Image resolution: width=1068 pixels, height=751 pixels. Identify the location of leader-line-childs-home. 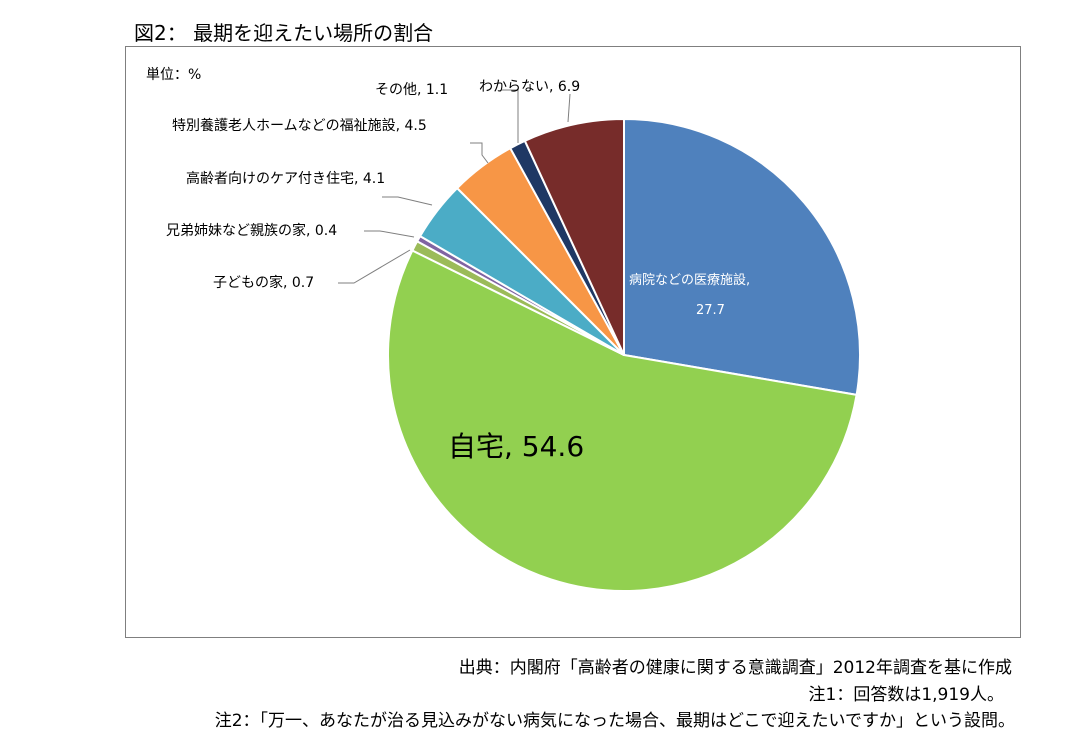
(374, 266).